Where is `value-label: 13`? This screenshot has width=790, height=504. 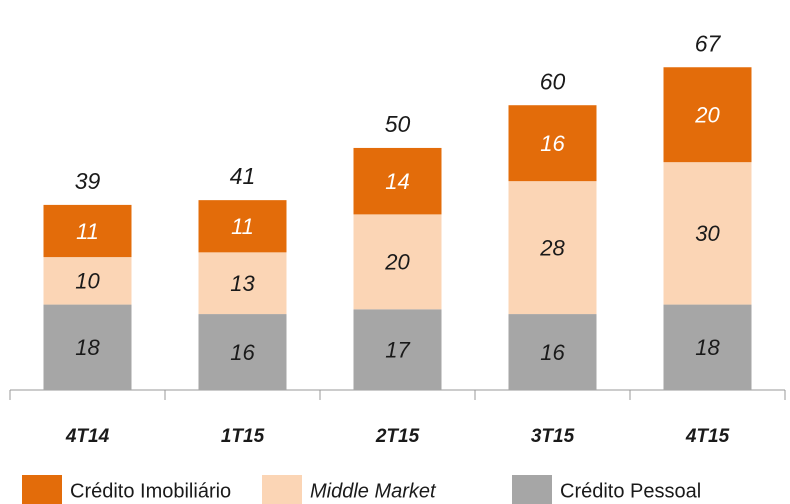 value-label: 13 is located at coordinates (242, 283).